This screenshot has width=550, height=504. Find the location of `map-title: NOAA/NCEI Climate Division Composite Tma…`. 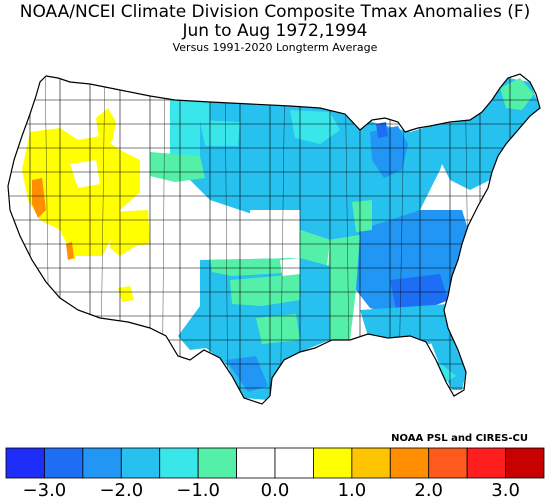

map-title: NOAA/NCEI Climate Division Composite Tma… is located at coordinates (275, 12).